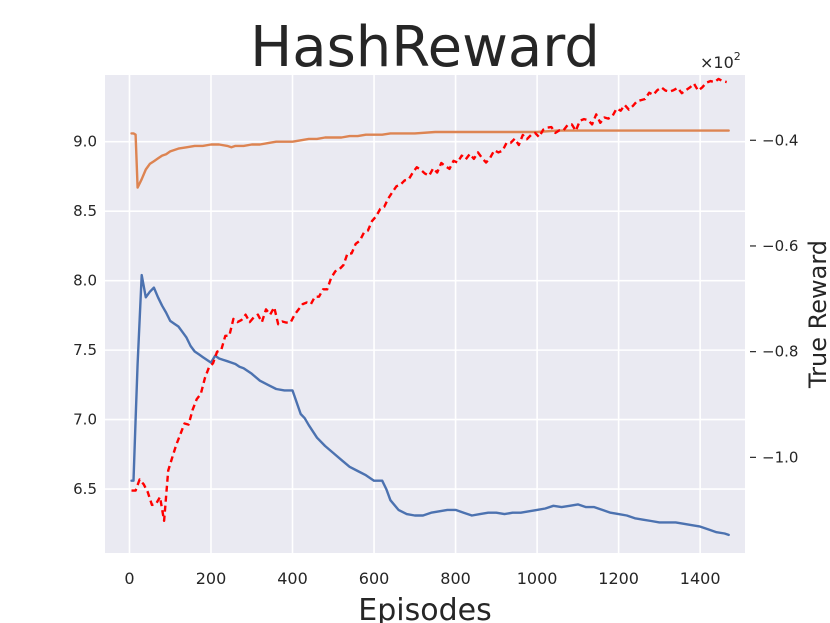 This screenshot has width=830, height=623. What do you see at coordinates (618, 578) in the screenshot?
I see `x-tick-label: 1200` at bounding box center [618, 578].